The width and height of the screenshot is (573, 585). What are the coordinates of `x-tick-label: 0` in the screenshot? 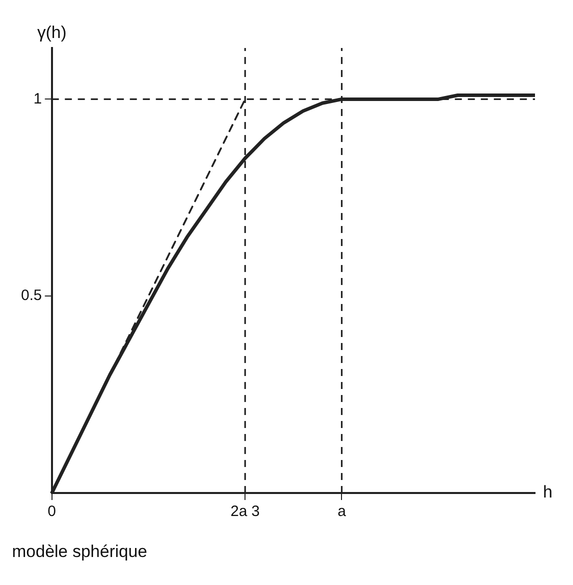 It's located at (52, 511).